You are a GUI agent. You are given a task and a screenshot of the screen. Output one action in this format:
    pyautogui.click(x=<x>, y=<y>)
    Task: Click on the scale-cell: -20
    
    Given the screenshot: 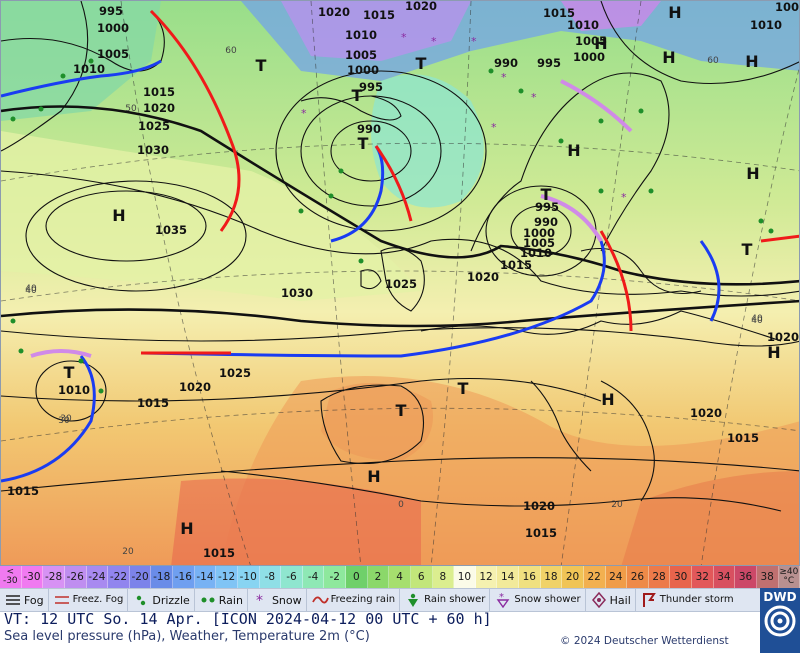 What is the action you would take?
    pyautogui.click(x=140, y=577)
    